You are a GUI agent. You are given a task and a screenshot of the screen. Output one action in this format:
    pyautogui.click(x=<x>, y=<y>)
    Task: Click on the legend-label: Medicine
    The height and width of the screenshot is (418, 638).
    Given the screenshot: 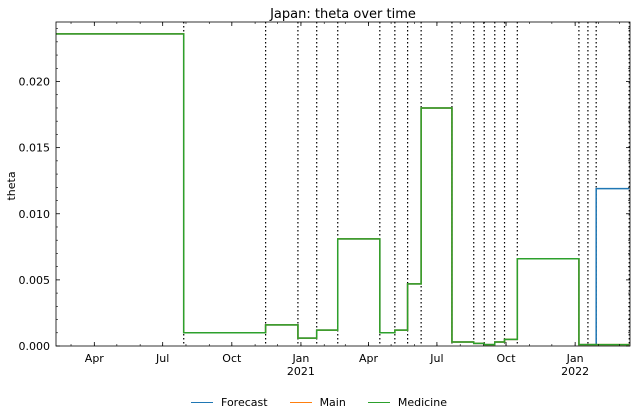 What is the action you would take?
    pyautogui.click(x=422, y=402)
    